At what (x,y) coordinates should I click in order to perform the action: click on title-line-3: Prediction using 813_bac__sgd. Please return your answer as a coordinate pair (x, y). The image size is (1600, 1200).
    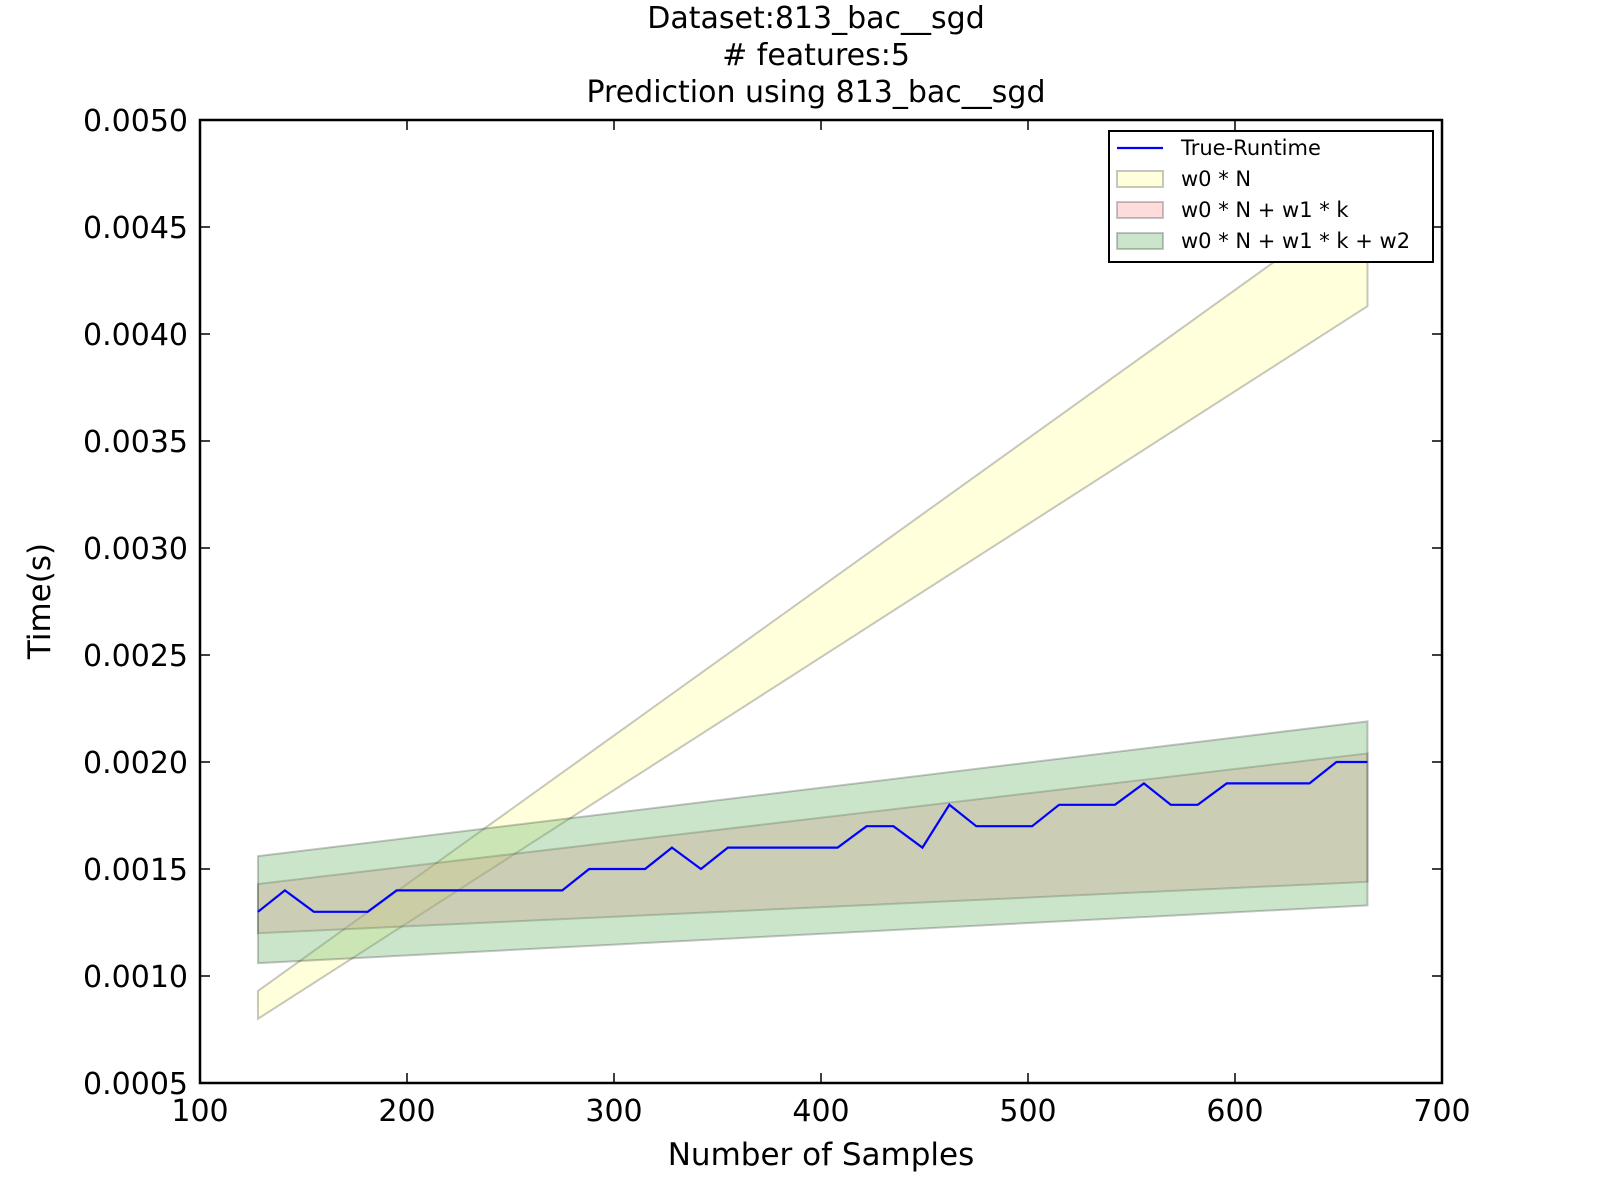
    Looking at the image, I should click on (815, 92).